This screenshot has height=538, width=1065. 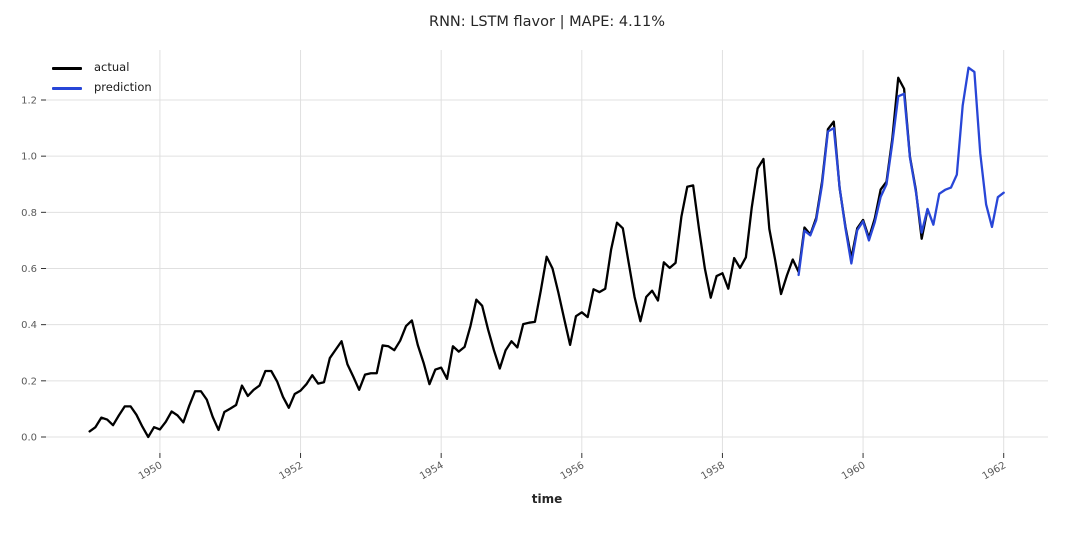 What do you see at coordinates (995, 471) in the screenshot?
I see `x-tick-label: 1962` at bounding box center [995, 471].